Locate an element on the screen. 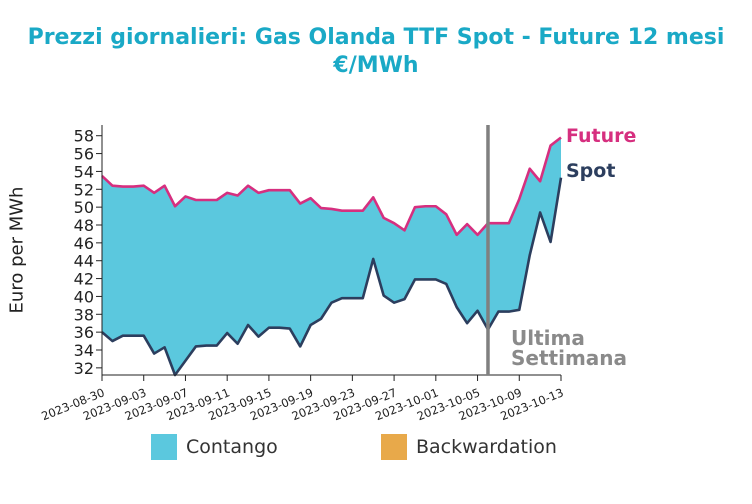  legend-item-contango: Contango is located at coordinates (214, 447).